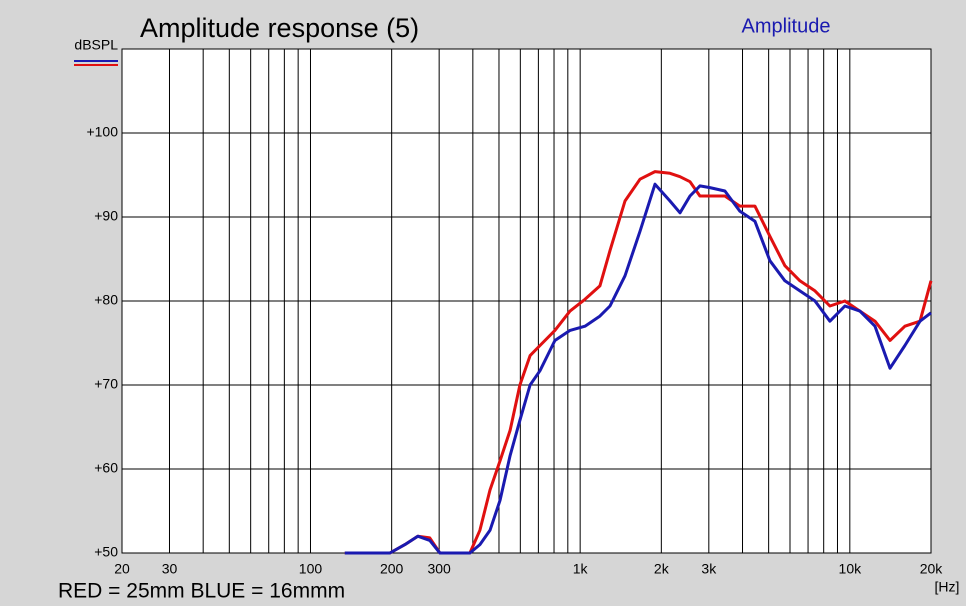  What do you see at coordinates (709, 569) in the screenshot?
I see `x-tick-label: 3k` at bounding box center [709, 569].